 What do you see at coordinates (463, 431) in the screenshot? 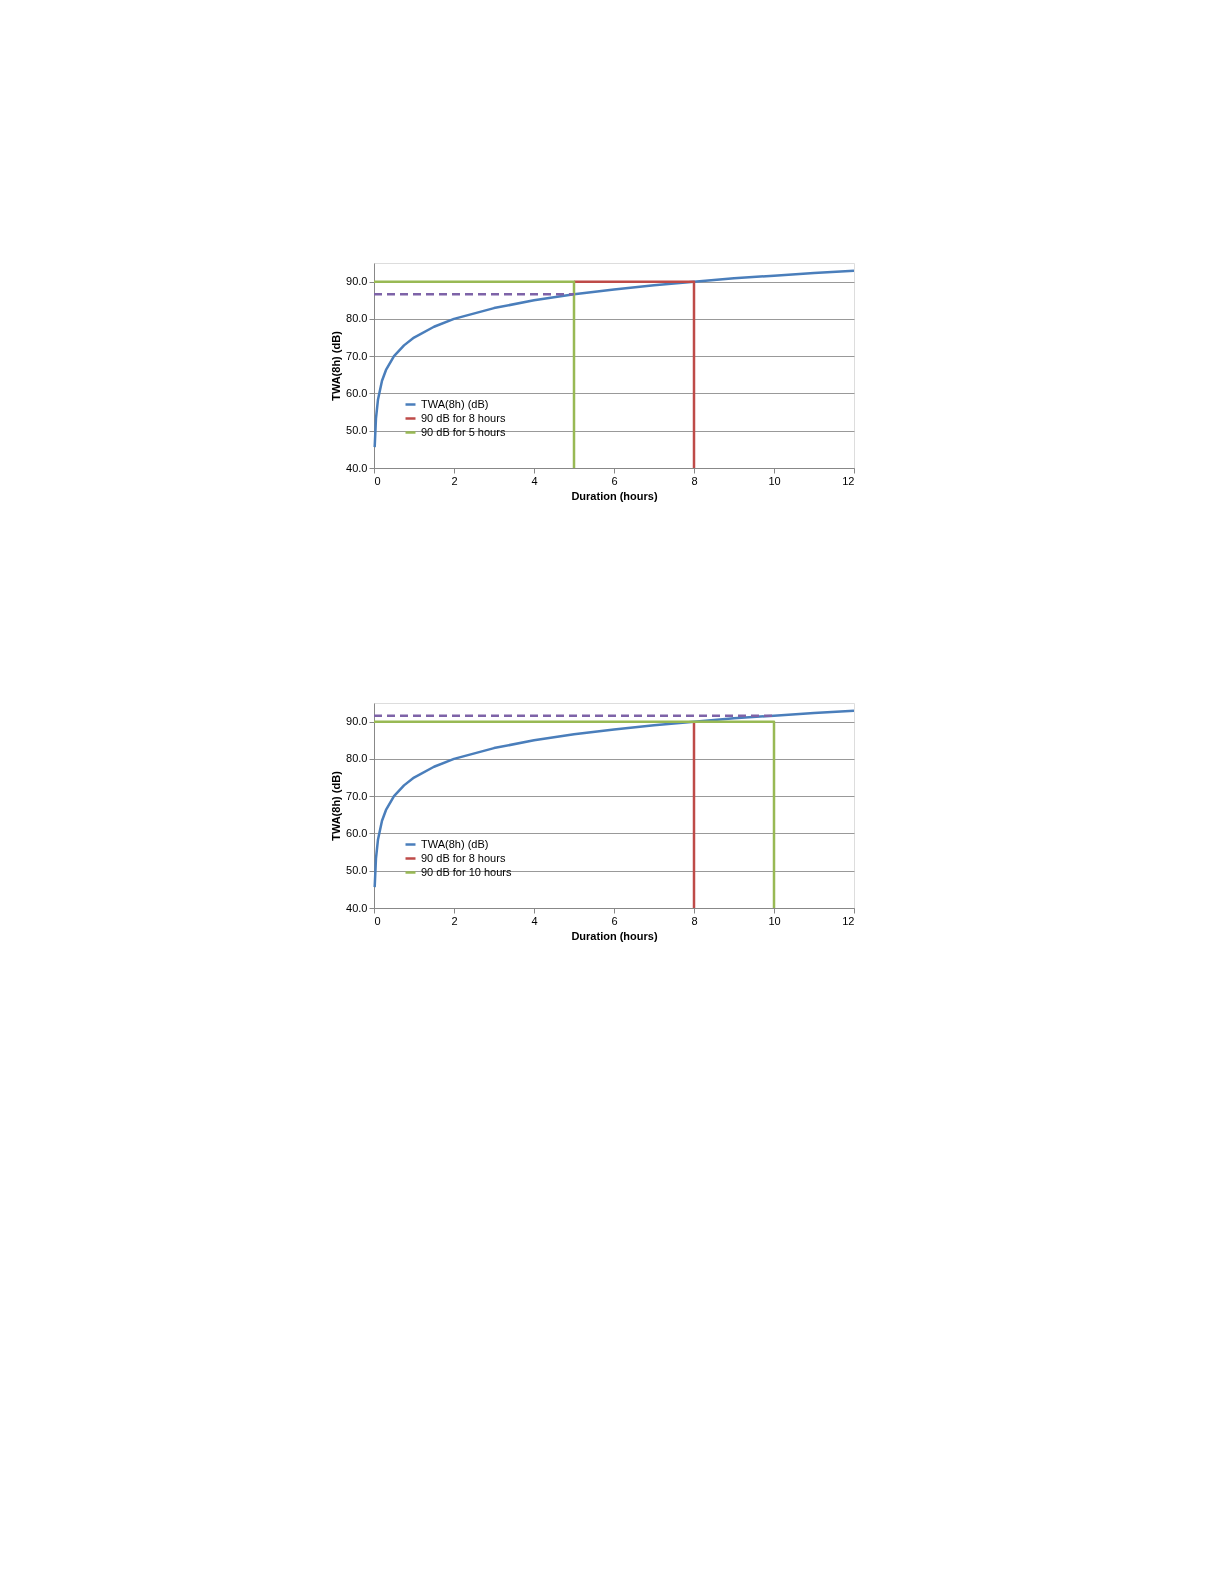
I see `legend-label: 90 dB for 5 hours` at bounding box center [463, 431].